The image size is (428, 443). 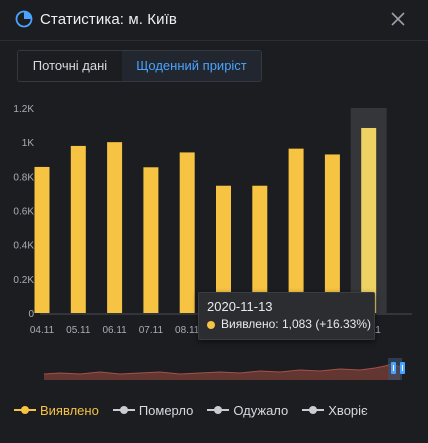 I want to click on legend-label: Померло, so click(x=166, y=410).